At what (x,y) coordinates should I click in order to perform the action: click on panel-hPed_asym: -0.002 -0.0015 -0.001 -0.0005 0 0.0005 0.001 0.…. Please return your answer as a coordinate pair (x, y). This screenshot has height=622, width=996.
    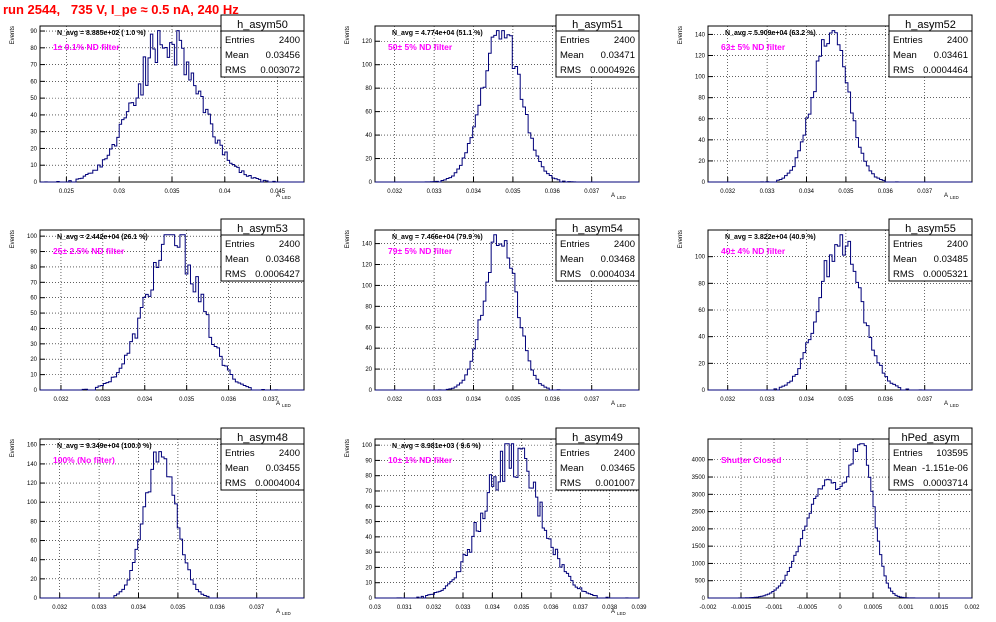
    Looking at the image, I should click on (836, 519).